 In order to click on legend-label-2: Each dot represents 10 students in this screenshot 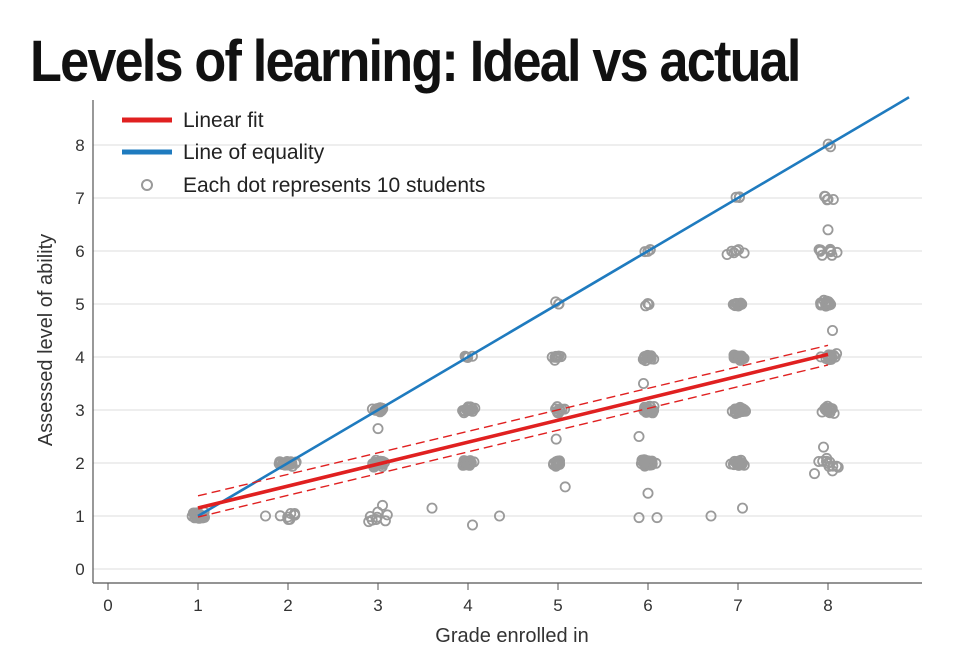, I will do `click(334, 185)`.